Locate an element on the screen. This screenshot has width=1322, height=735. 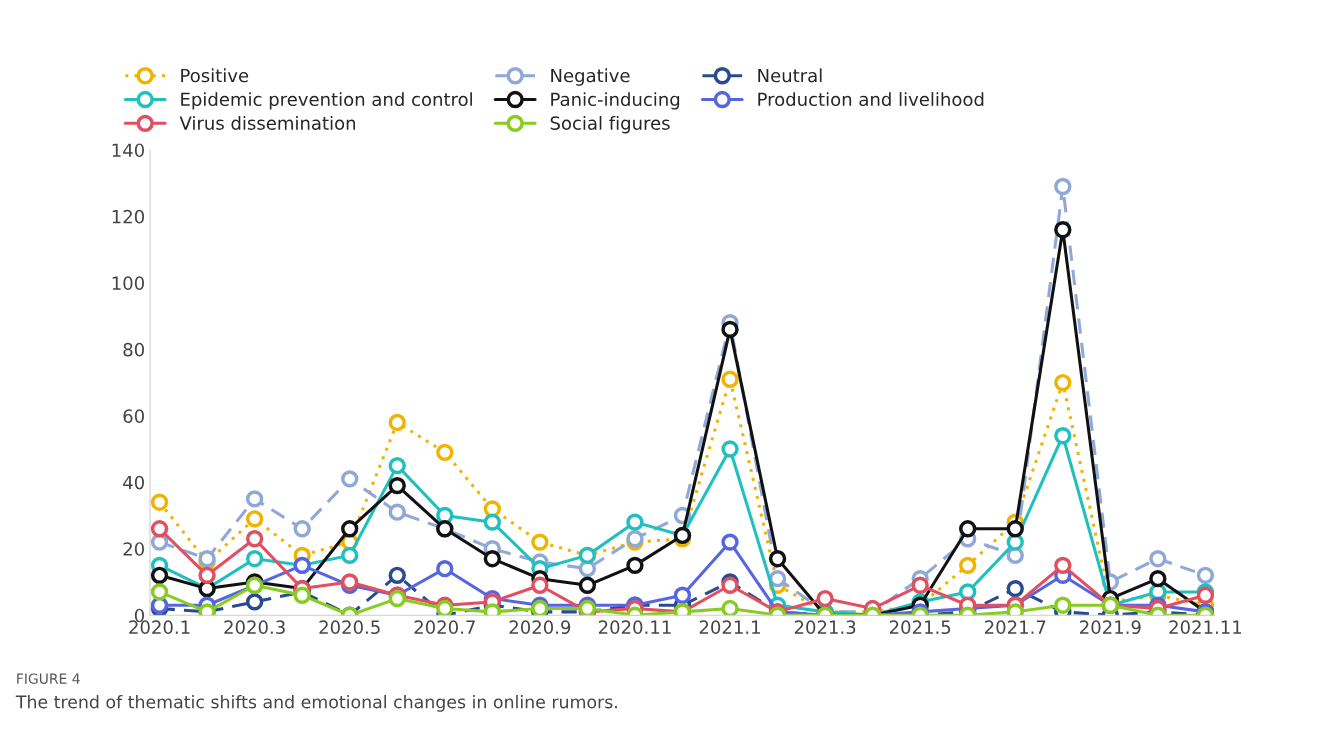
x-tick-label: 2020.9 is located at coordinates (540, 627).